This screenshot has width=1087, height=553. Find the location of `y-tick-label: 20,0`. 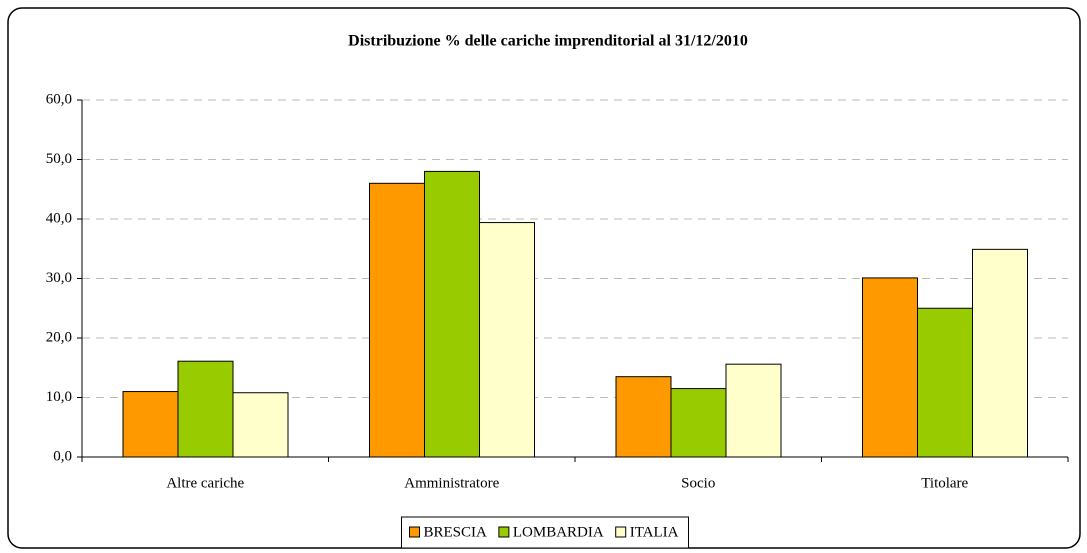

y-tick-label: 20,0 is located at coordinates (59, 337).